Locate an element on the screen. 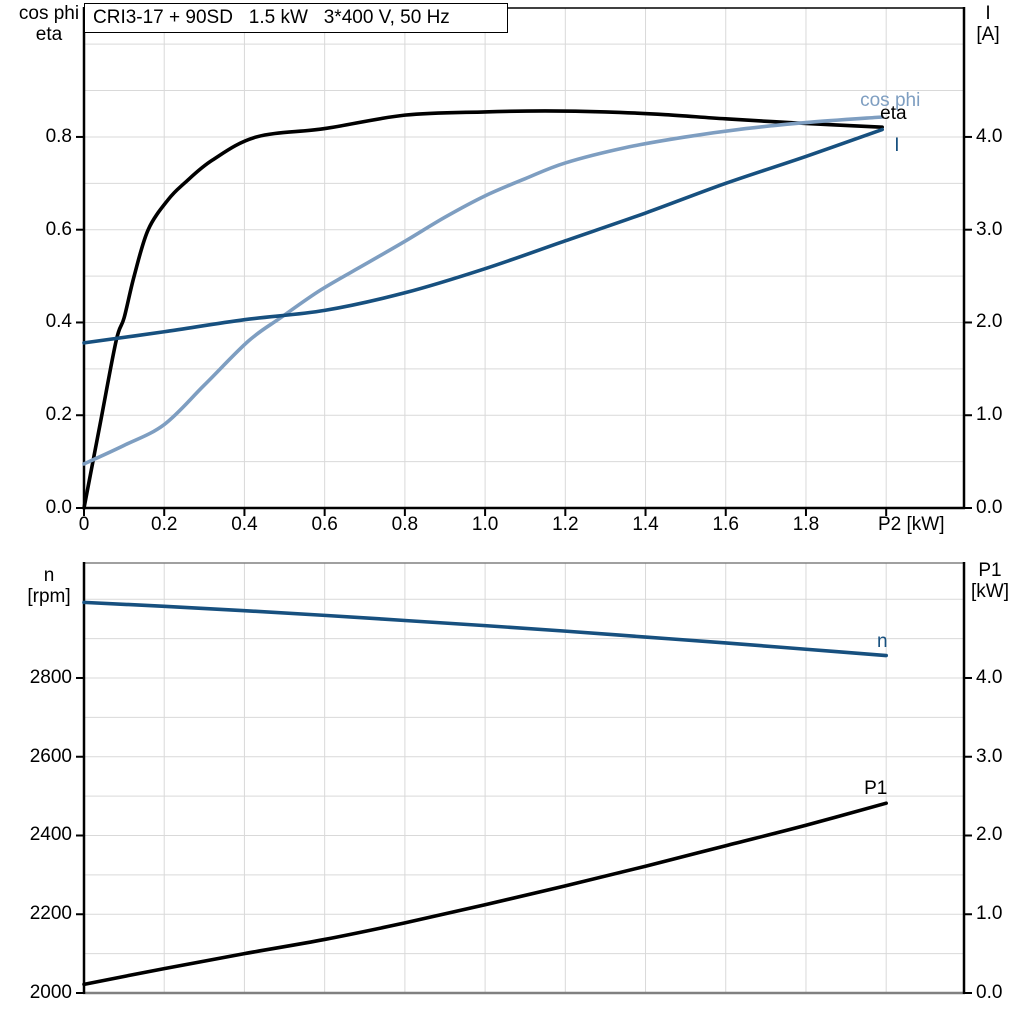 This screenshot has width=1024, height=1024. y-left-tick-label: 2000 is located at coordinates (50, 992).